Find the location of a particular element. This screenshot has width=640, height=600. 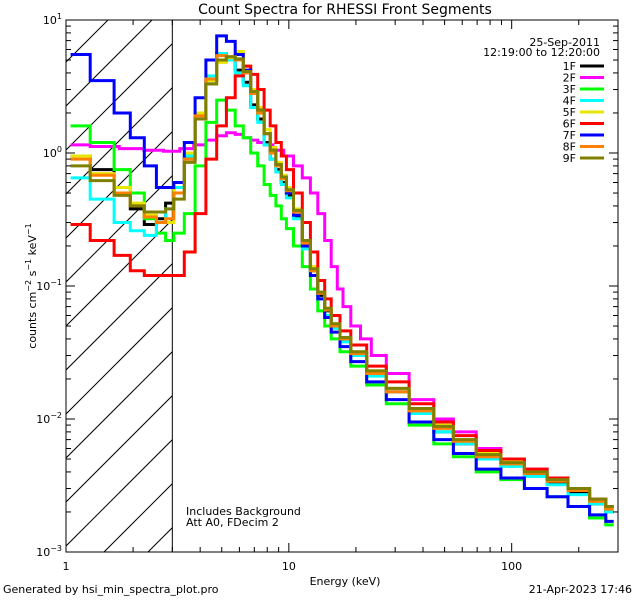

legend-label: 5F is located at coordinates (569, 112).